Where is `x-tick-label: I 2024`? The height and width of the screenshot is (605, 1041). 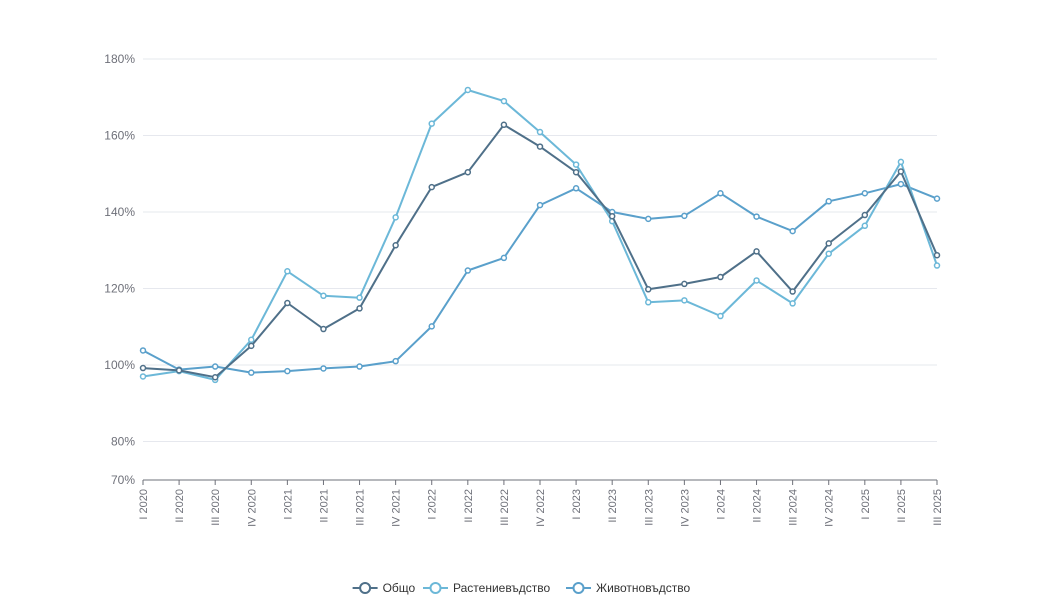 x-tick-label: I 2024 is located at coordinates (721, 504).